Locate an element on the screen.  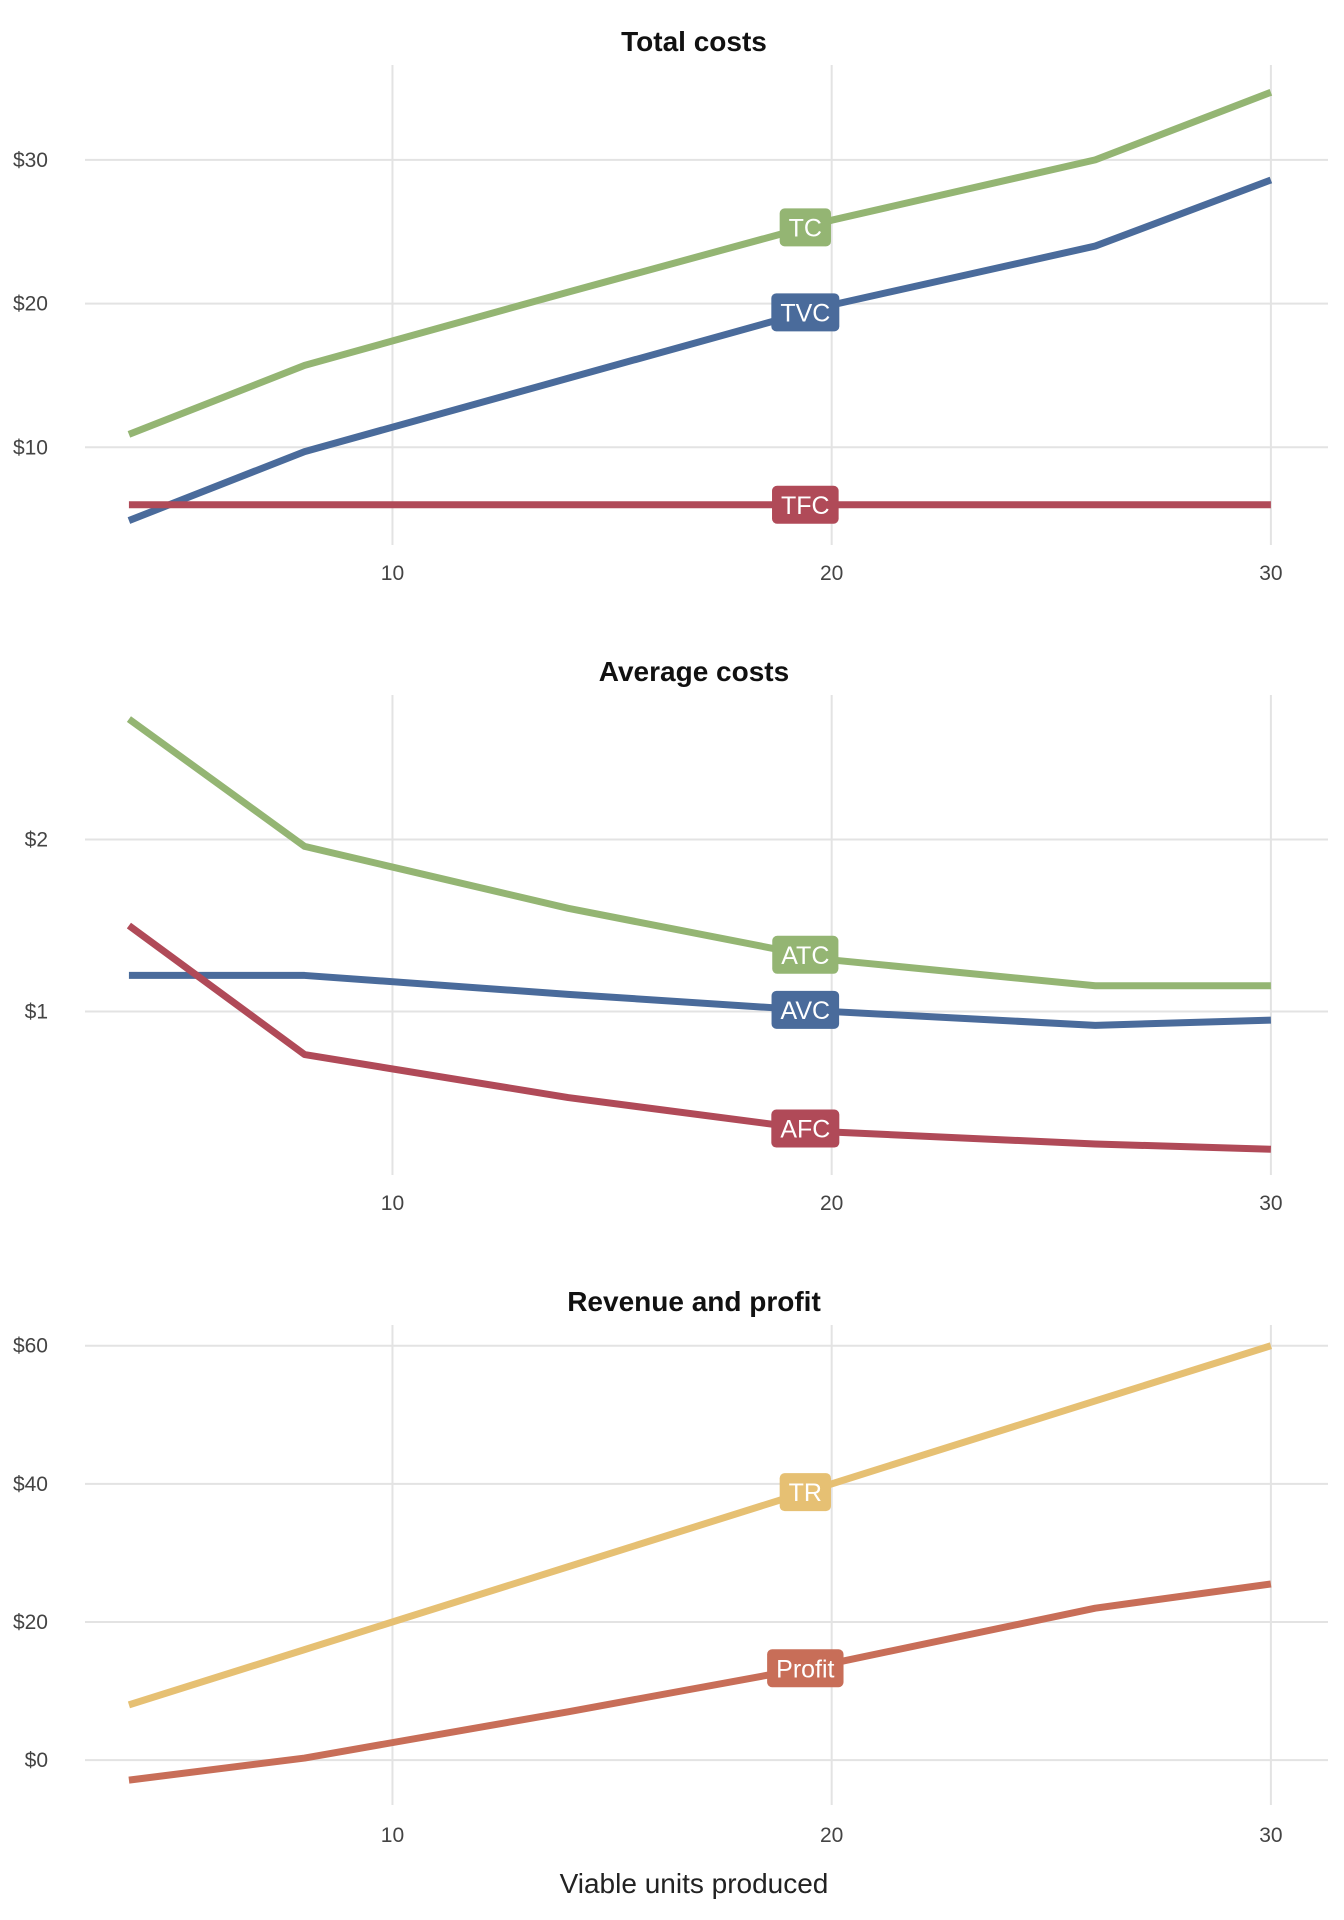
series-label-text: ATC is located at coordinates (805, 956).